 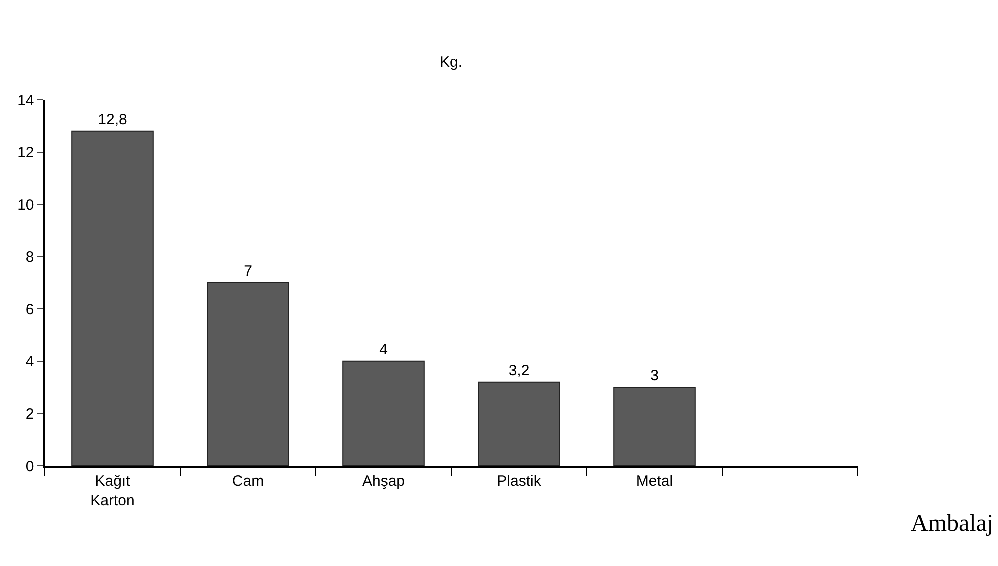 I want to click on data-label: 3, so click(x=654, y=376).